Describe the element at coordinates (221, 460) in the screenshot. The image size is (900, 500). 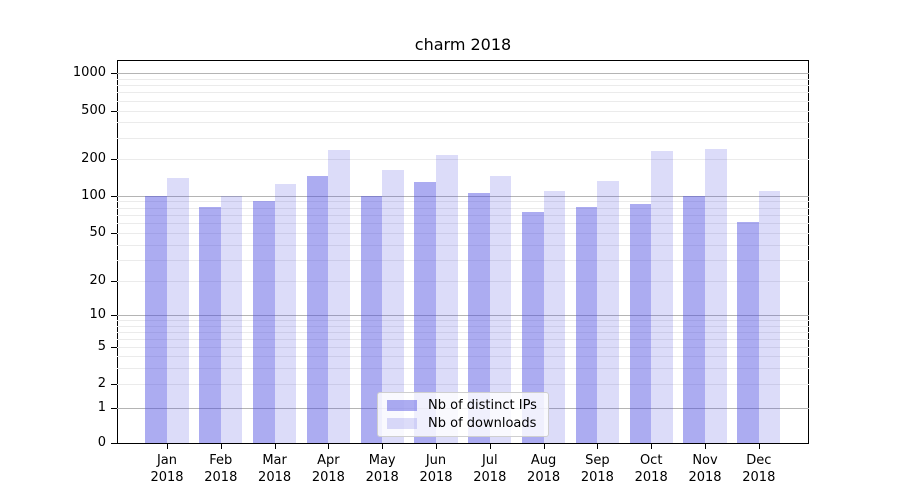
I see `x-tick-label-line: Feb` at that location.